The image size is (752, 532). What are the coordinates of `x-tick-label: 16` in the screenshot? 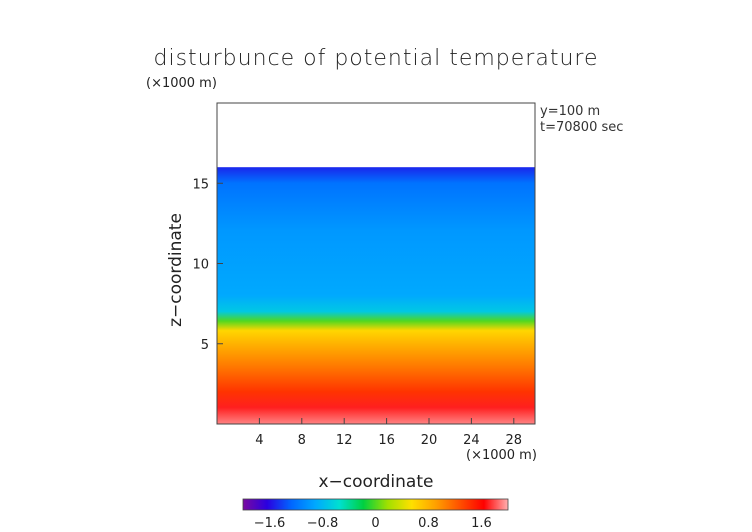 It's located at (386, 440).